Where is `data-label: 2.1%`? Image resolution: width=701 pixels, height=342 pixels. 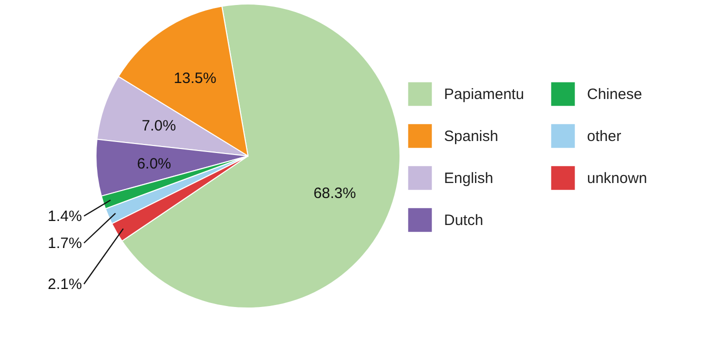 data-label: 2.1% is located at coordinates (65, 284).